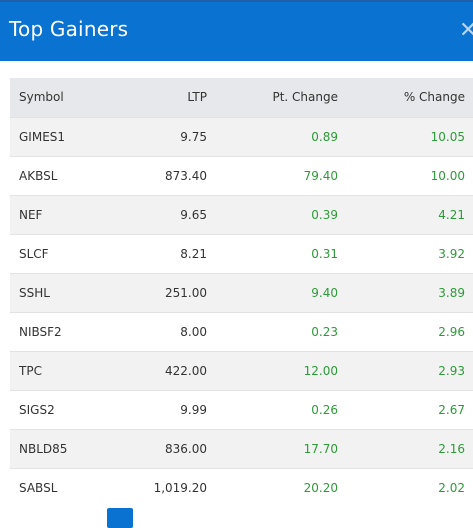  Describe the element at coordinates (38, 487) in the screenshot. I see `symbol-cell: SABSL` at that location.